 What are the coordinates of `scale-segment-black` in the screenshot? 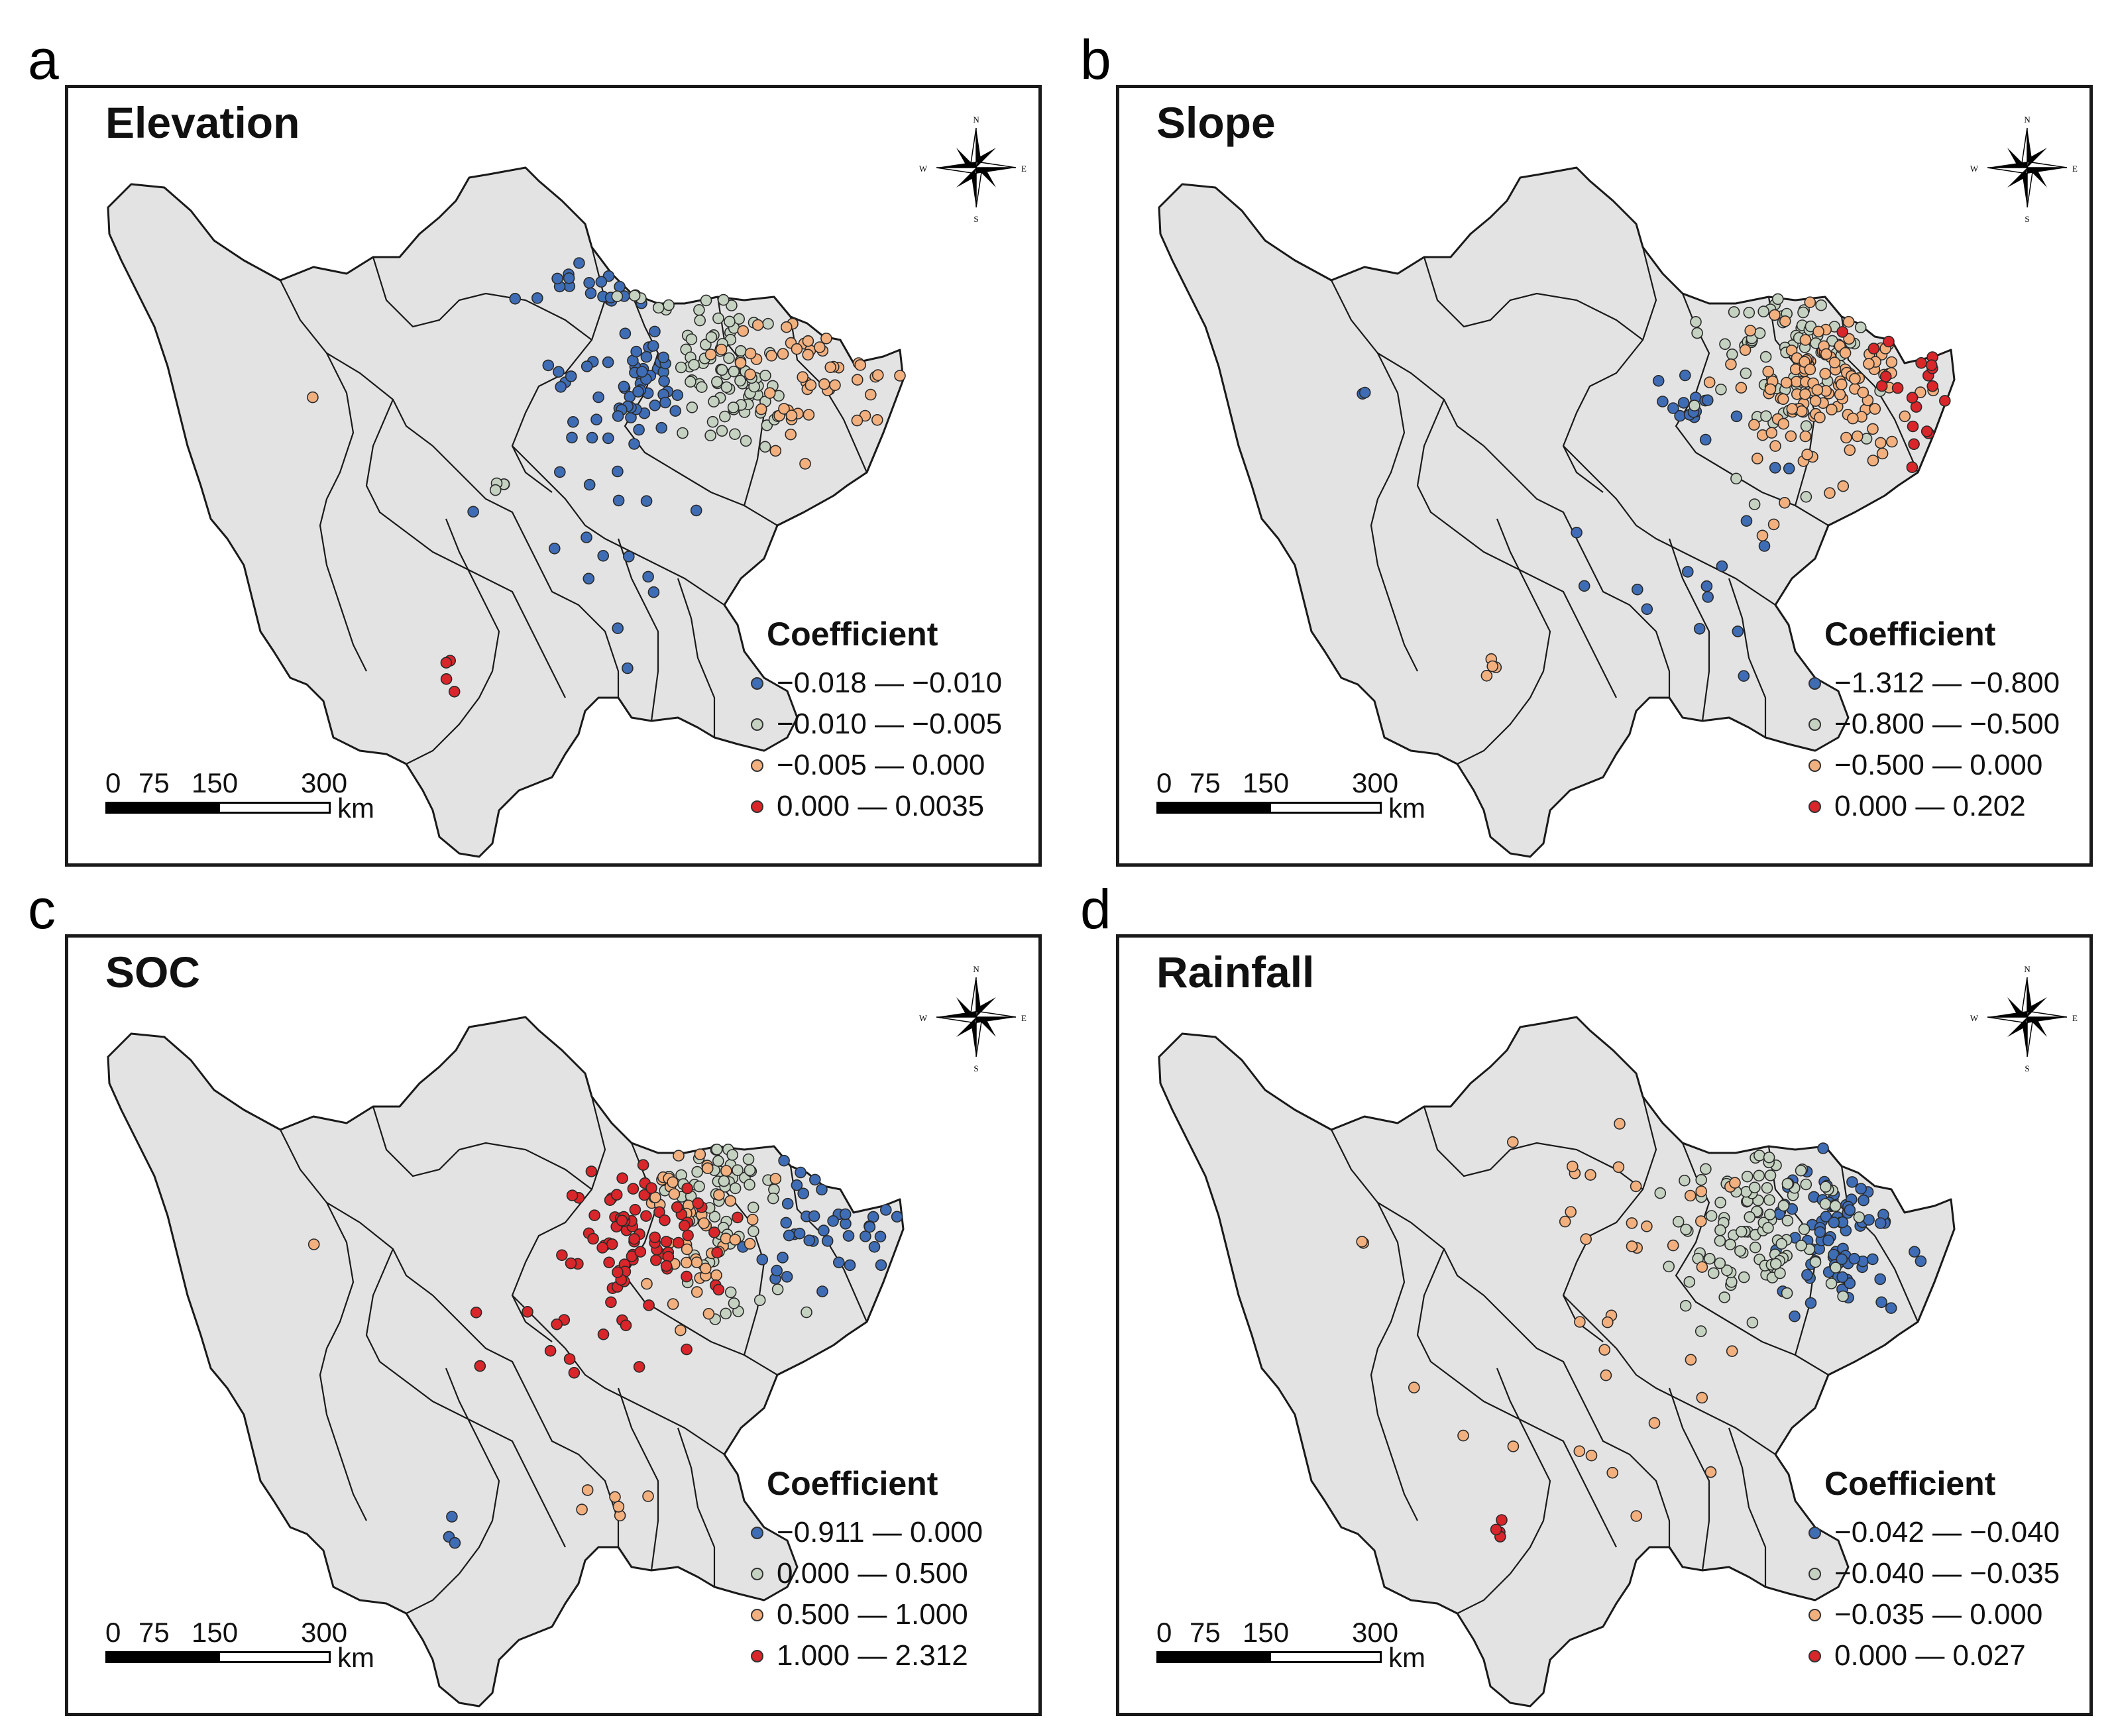 It's located at (1212, 1657).